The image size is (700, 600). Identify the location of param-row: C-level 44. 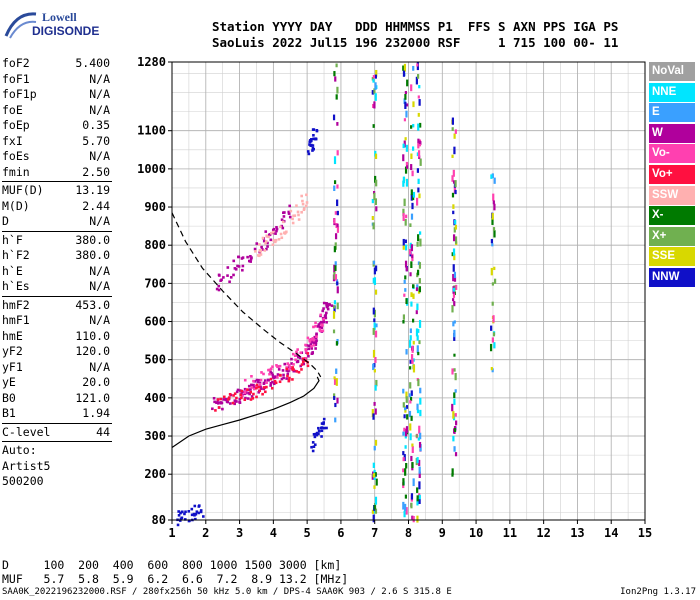
(57, 433).